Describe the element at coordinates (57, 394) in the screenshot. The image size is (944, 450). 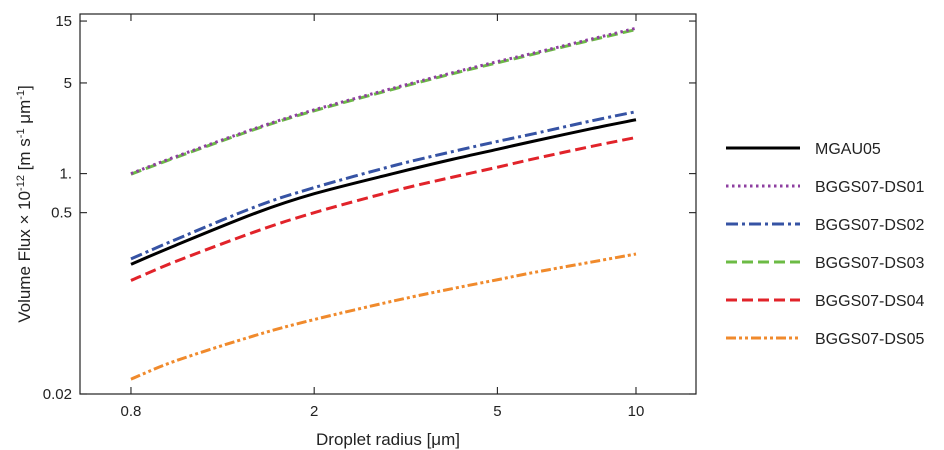
I see `y-tick-label: 0.02` at that location.